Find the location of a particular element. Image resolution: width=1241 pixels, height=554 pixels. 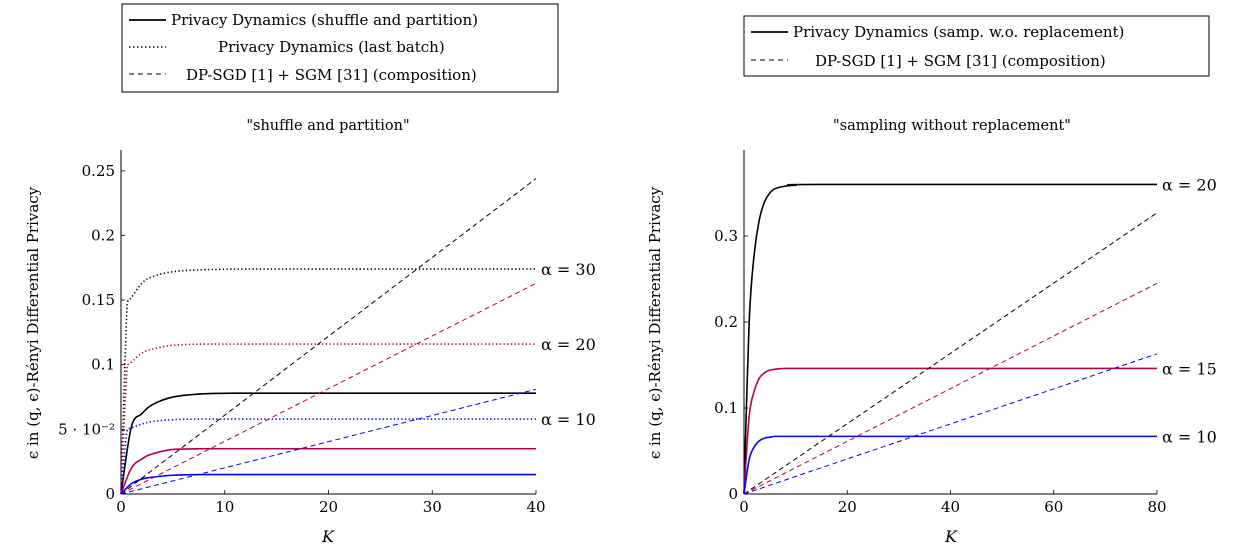

legend-left-entry-dashed: DP-SGD [1] + SGM [31] (composition) is located at coordinates (331, 75).